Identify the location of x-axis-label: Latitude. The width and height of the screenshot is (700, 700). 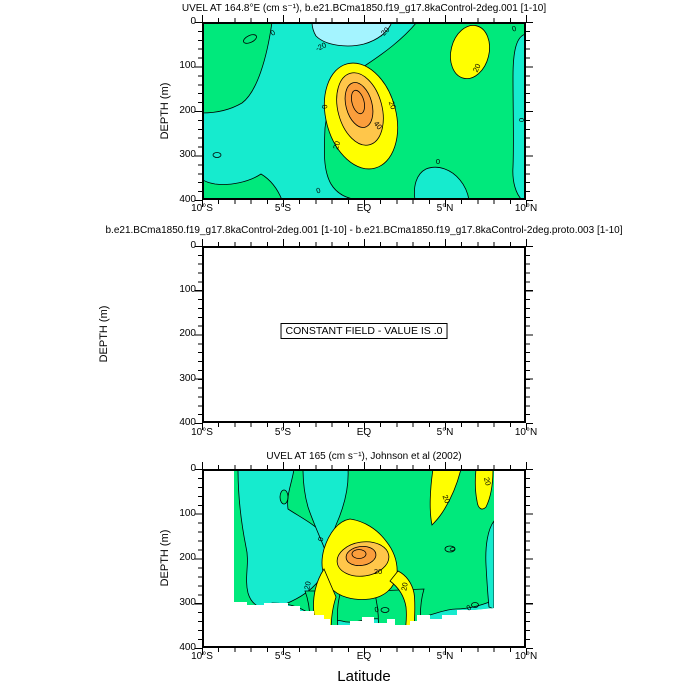
(364, 676).